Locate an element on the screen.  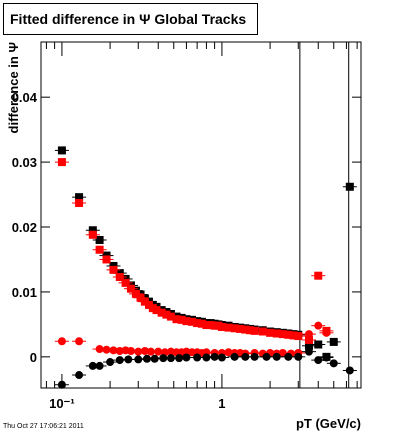
y-tick-label: 0.01 is located at coordinates (24, 292).